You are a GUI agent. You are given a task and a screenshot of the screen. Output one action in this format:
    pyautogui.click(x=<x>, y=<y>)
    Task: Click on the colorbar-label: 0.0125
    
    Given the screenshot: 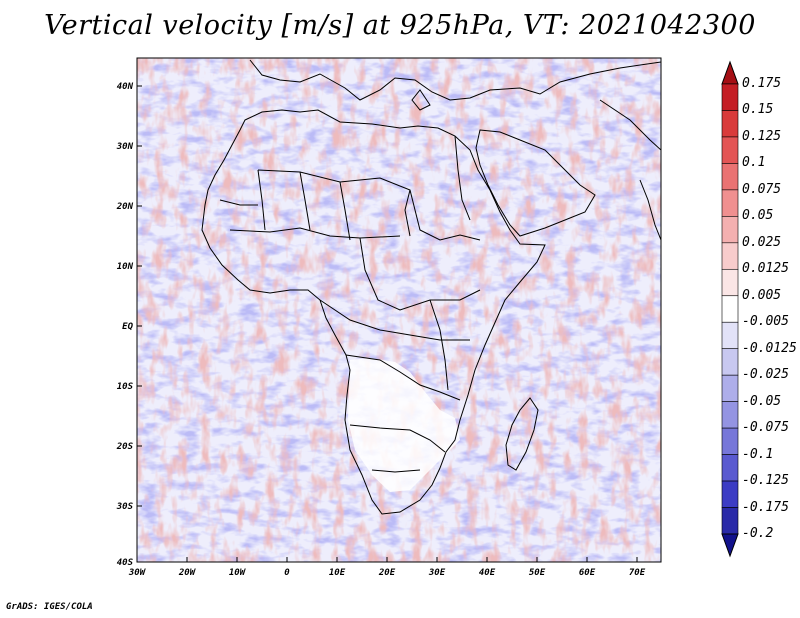 What is the action you would take?
    pyautogui.click(x=765, y=269)
    